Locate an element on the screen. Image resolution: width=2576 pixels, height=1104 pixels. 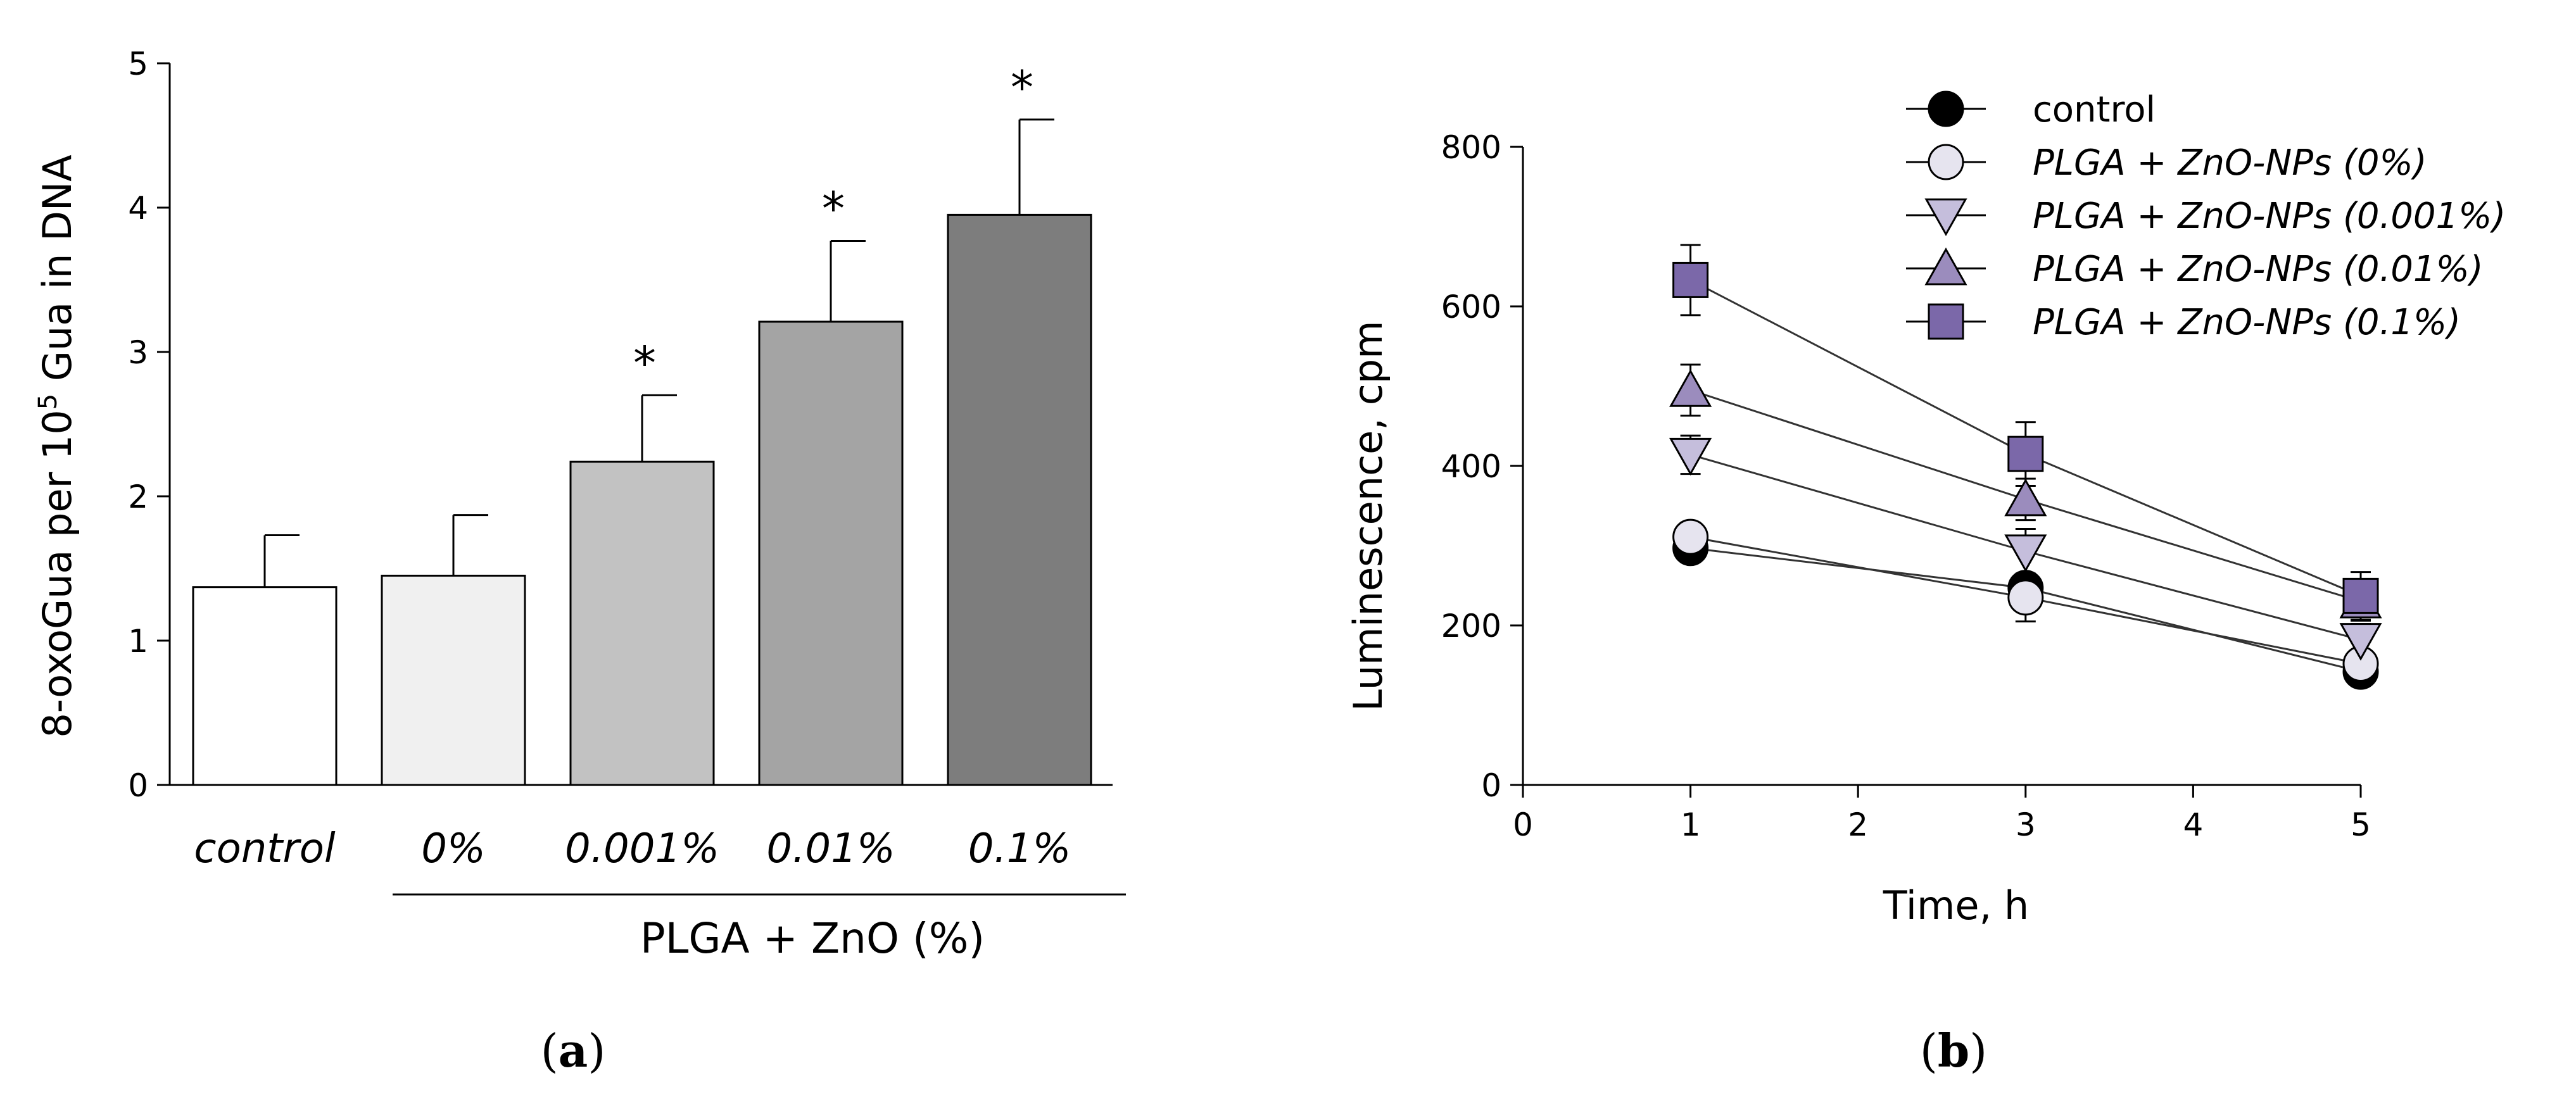
panel-a-label: (a) is located at coordinates (573, 1050).